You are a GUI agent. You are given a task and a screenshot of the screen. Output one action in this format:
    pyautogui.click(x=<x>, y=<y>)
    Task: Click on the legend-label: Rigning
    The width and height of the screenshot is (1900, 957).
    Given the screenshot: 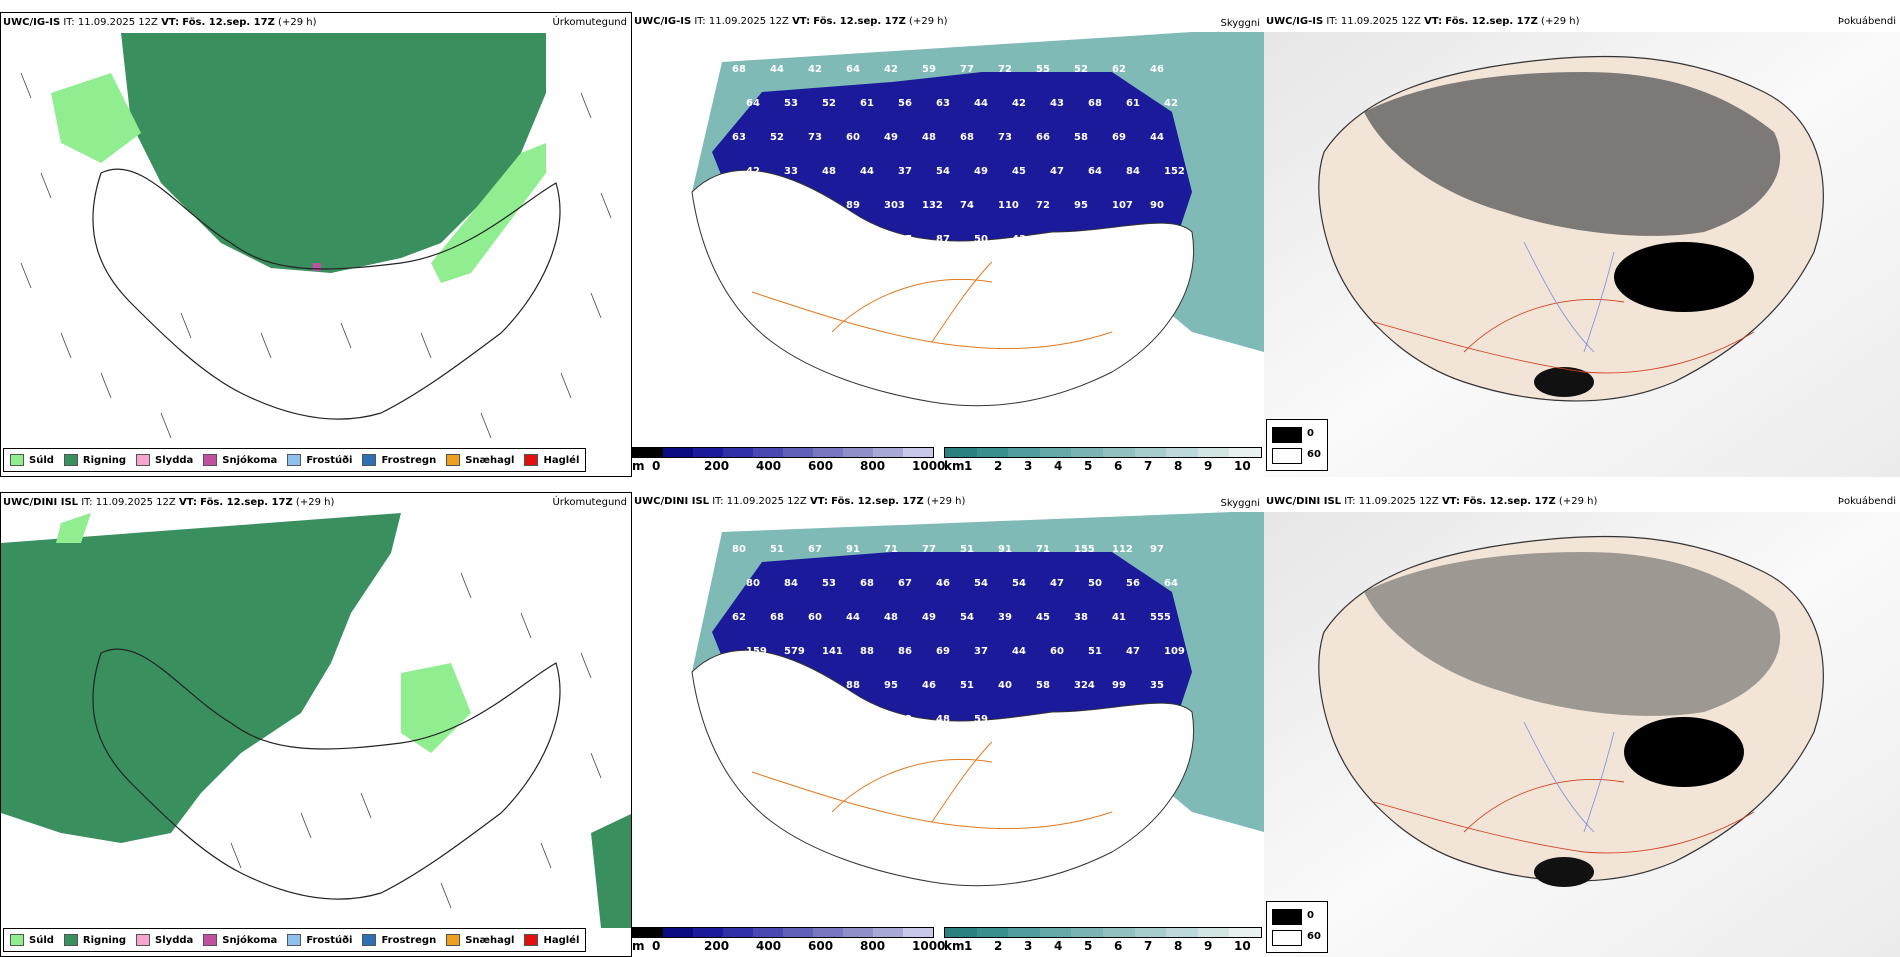 What is the action you would take?
    pyautogui.click(x=104, y=940)
    